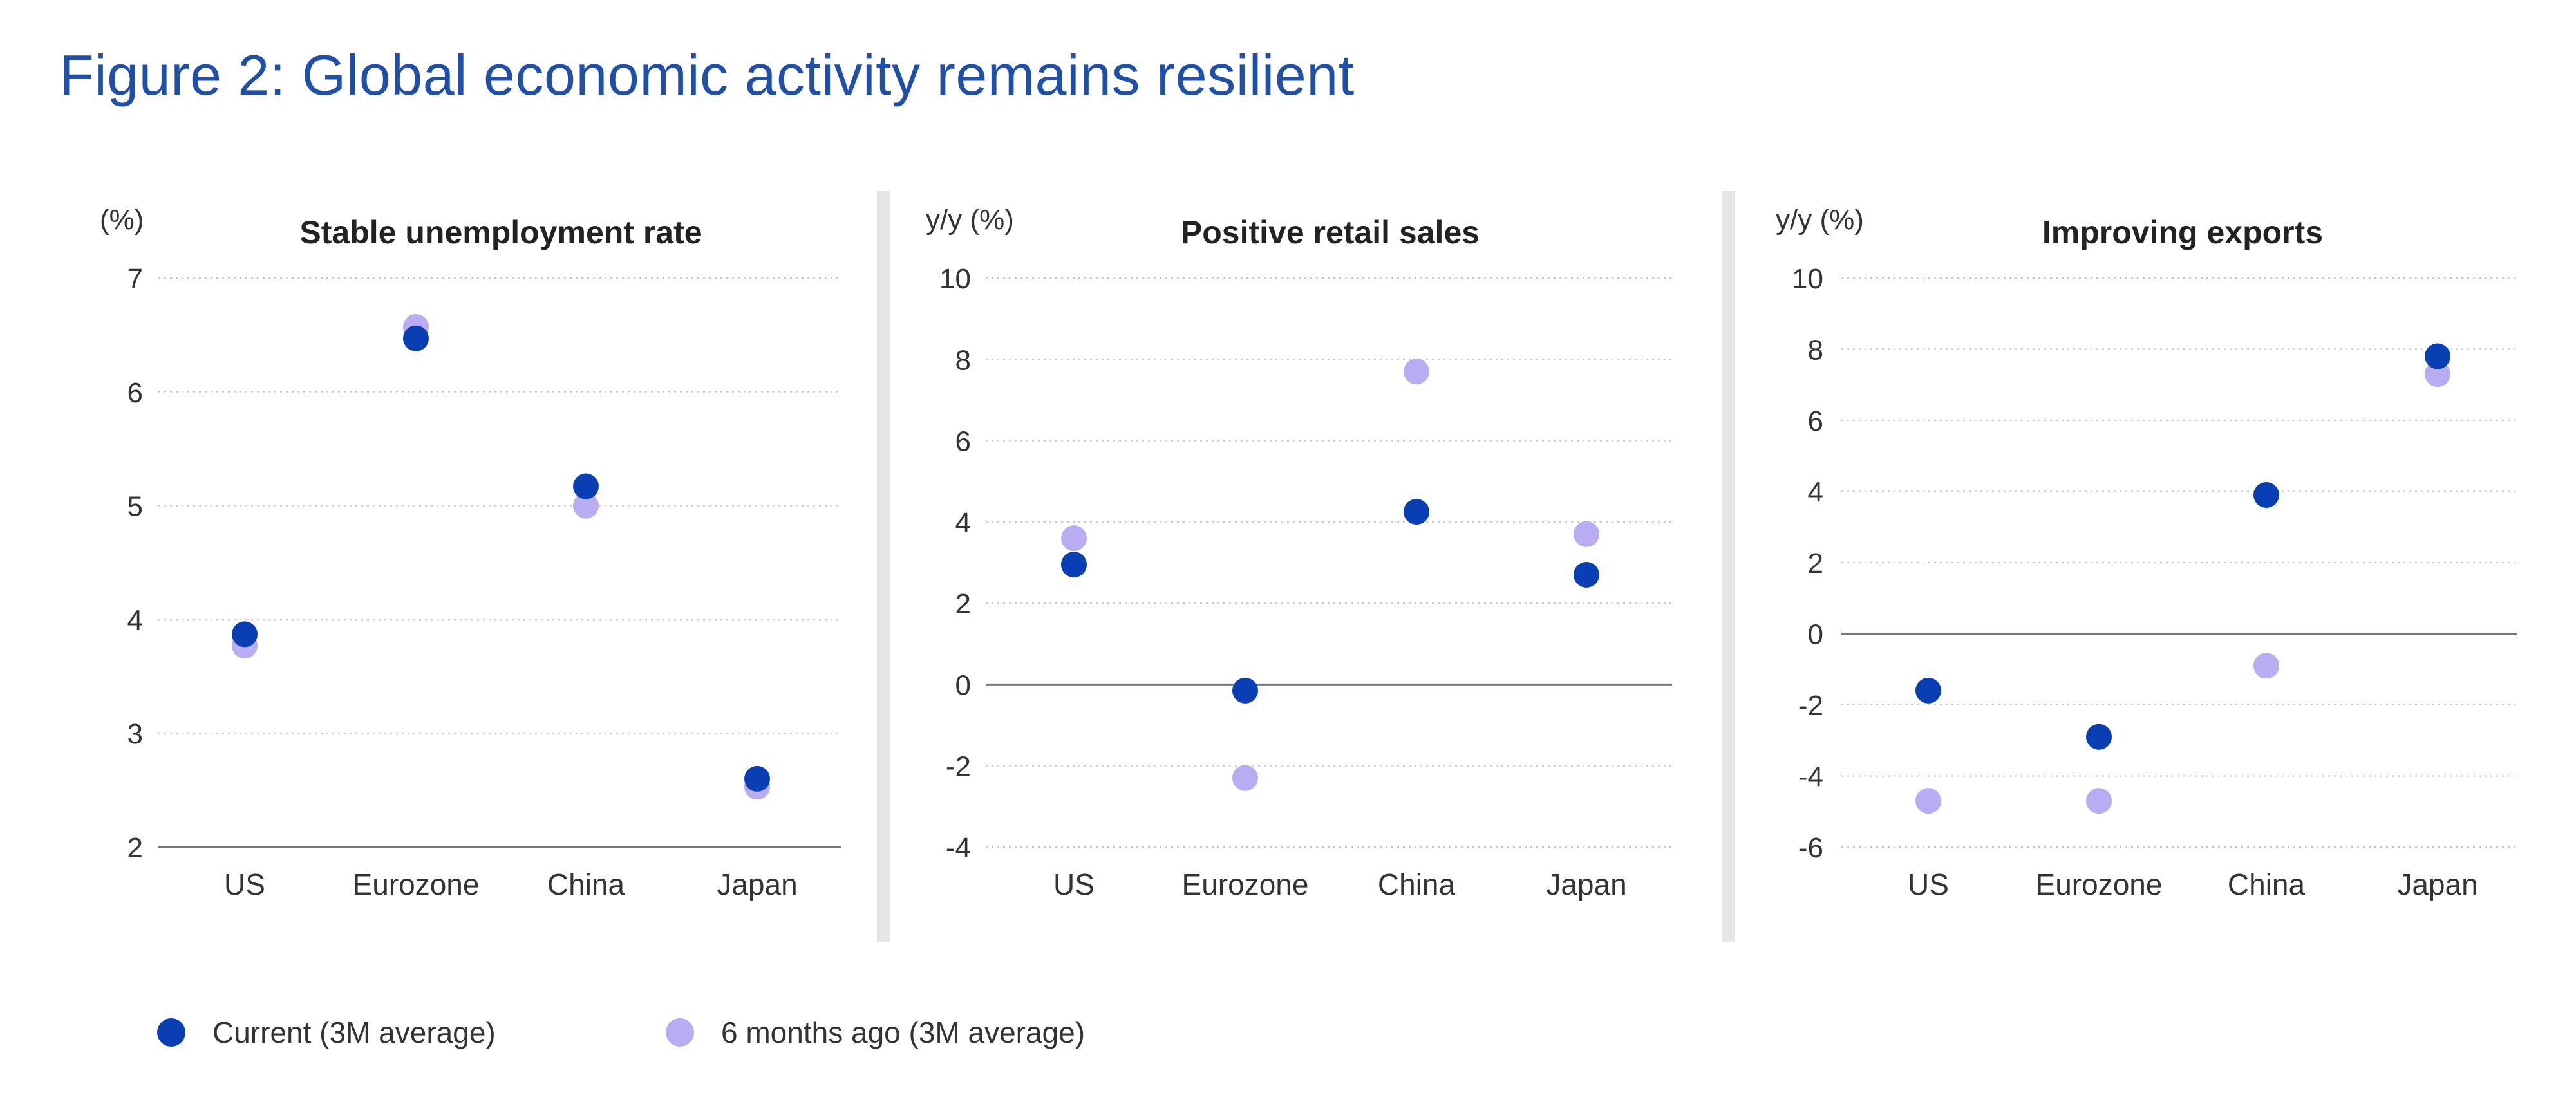 The height and width of the screenshot is (1120, 2576). What do you see at coordinates (1330, 232) in the screenshot?
I see `chart-title: Positive retail sales` at bounding box center [1330, 232].